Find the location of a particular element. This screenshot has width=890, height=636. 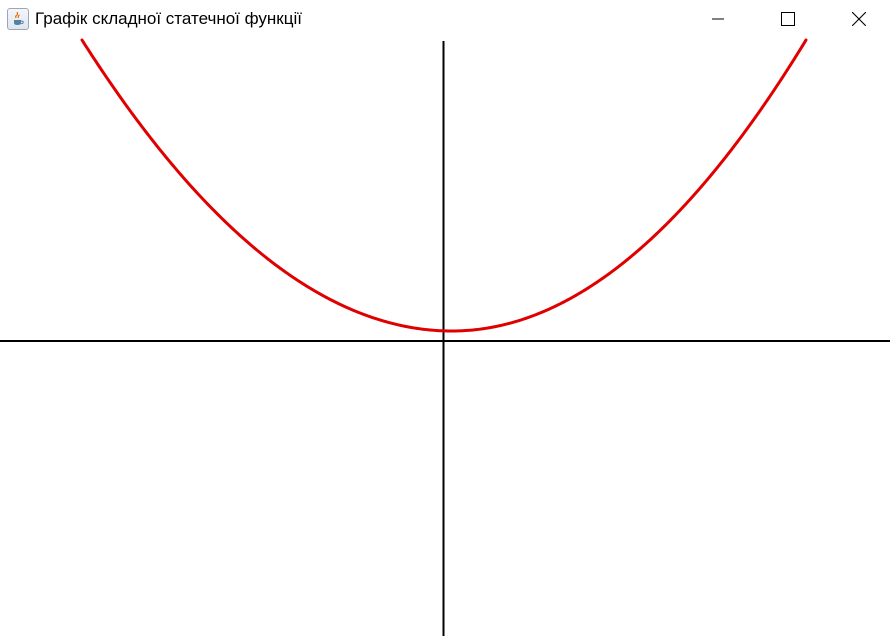

maximize-icon is located at coordinates (788, 19).